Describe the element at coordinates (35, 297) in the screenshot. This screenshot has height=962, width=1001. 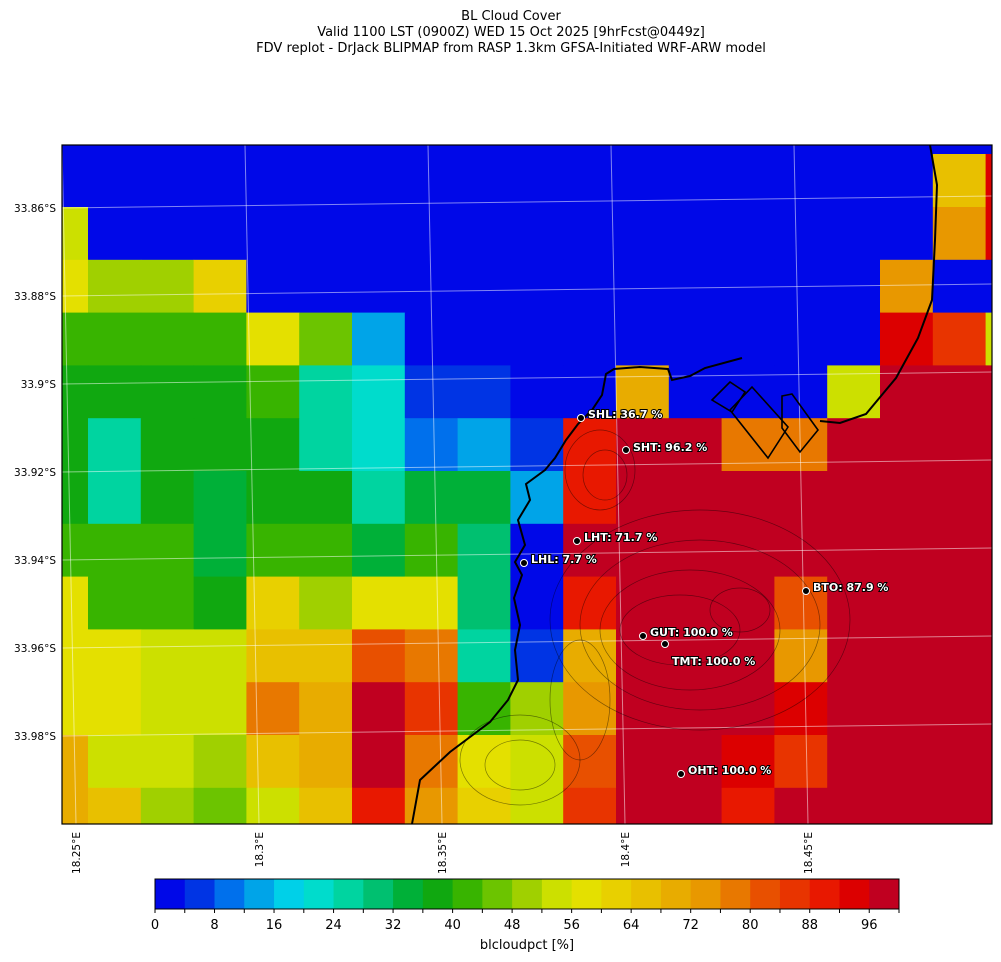
I see `latitude-label: 33.88°S` at that location.